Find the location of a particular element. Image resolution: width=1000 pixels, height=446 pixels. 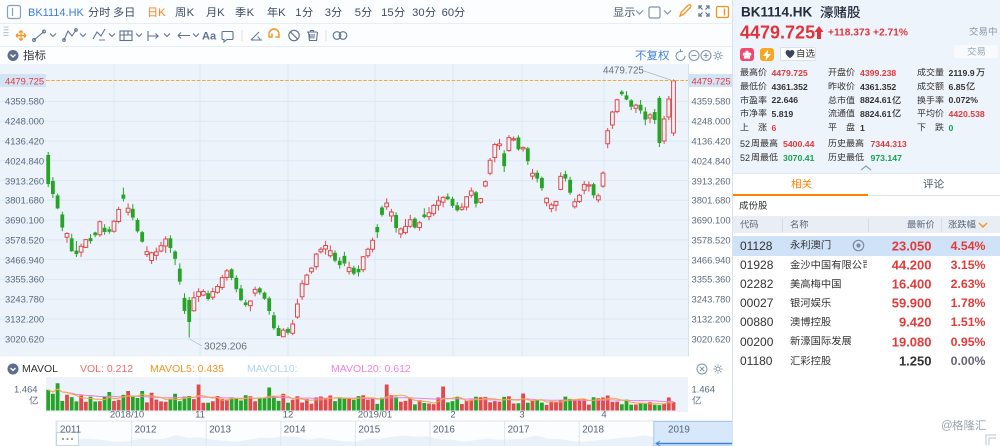

svg-text: Aa is located at coordinates (209, 37).